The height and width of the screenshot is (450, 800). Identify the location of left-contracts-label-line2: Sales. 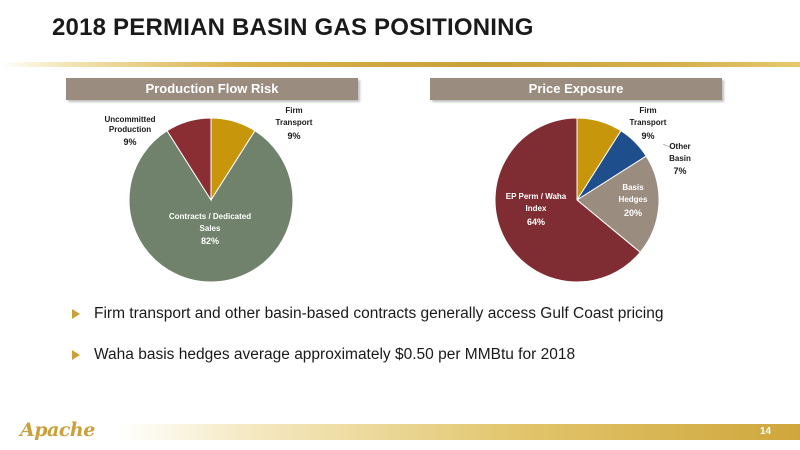
(210, 228).